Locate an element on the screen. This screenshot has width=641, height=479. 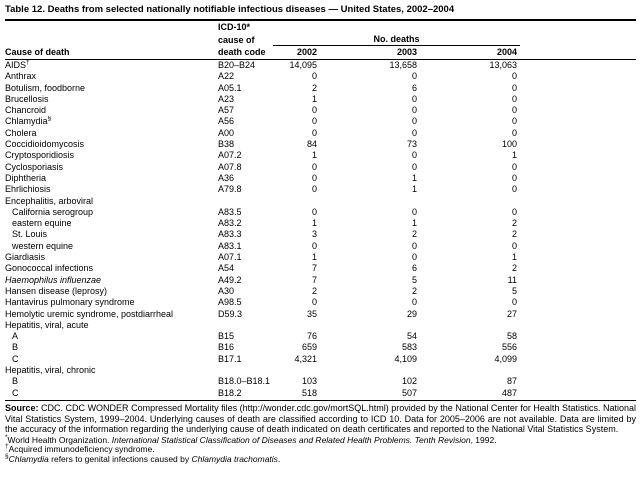
deaths-value-cell: 11 is located at coordinates (512, 279).